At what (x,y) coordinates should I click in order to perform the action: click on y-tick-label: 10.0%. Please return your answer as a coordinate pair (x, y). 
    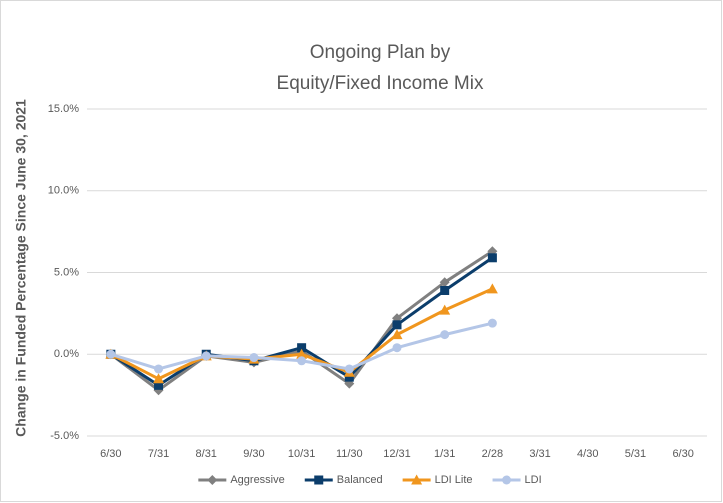
    Looking at the image, I should click on (63, 191).